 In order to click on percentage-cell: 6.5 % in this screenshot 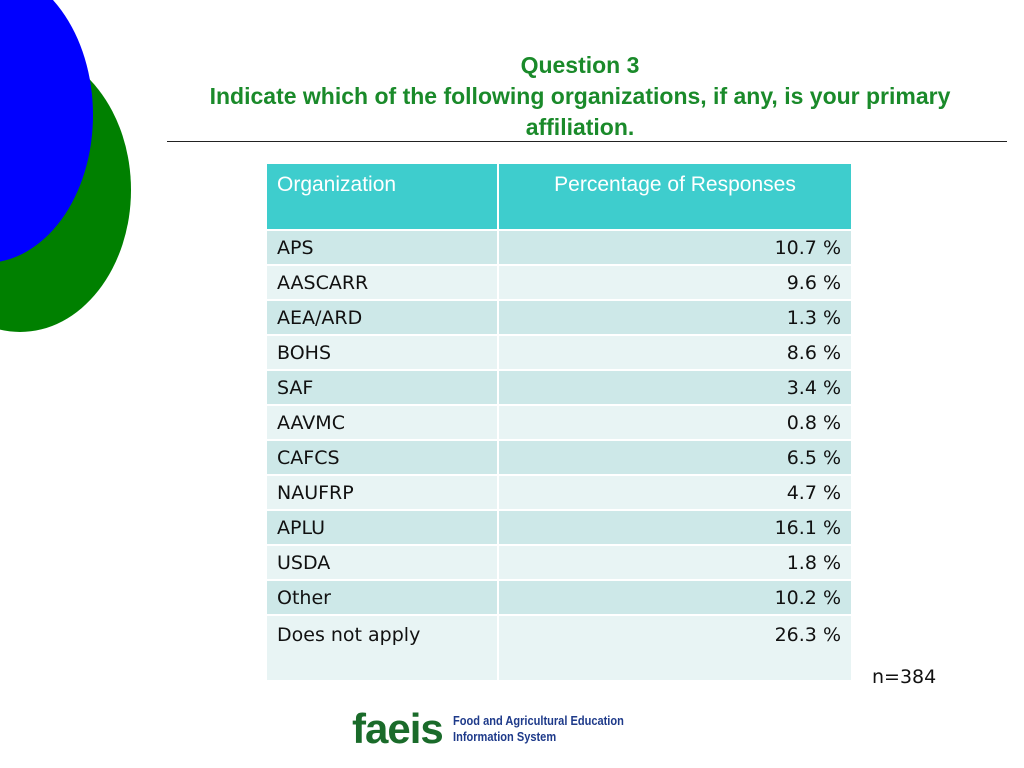, I will do `click(675, 457)`.